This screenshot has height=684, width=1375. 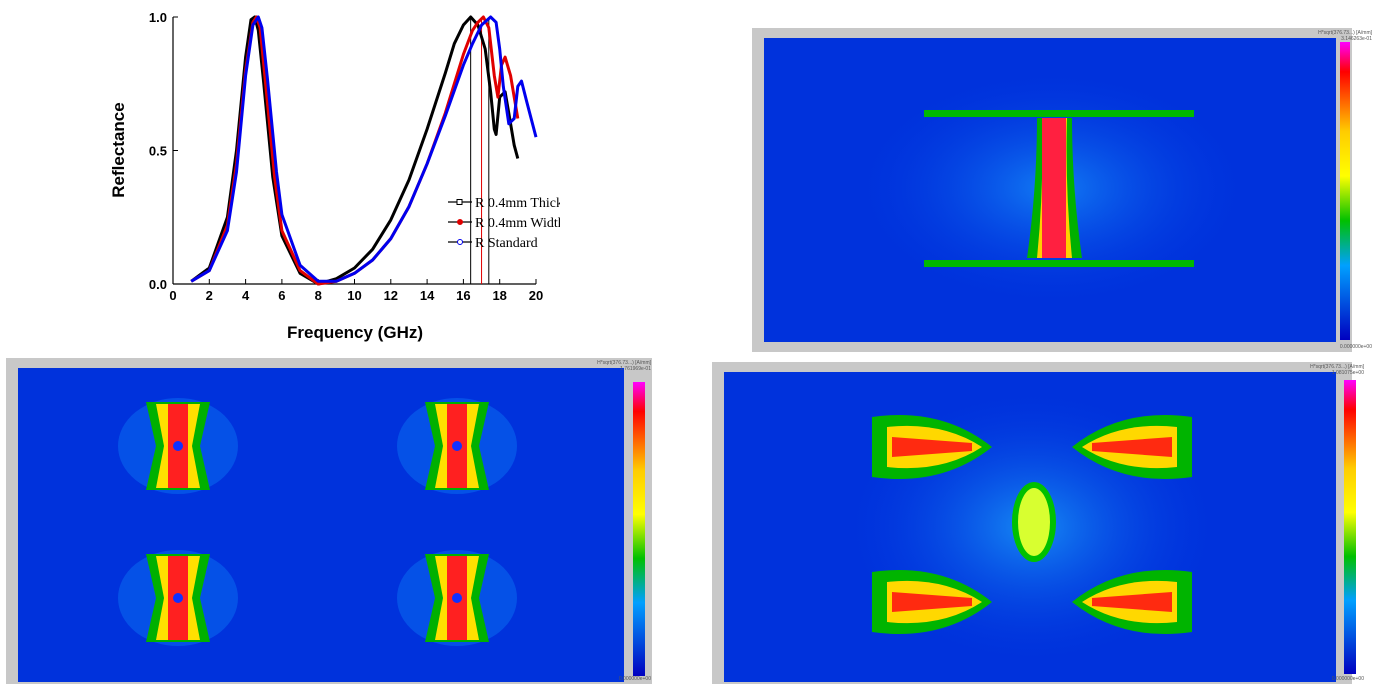 I want to click on x-tick-label: 20, so click(x=536, y=295).